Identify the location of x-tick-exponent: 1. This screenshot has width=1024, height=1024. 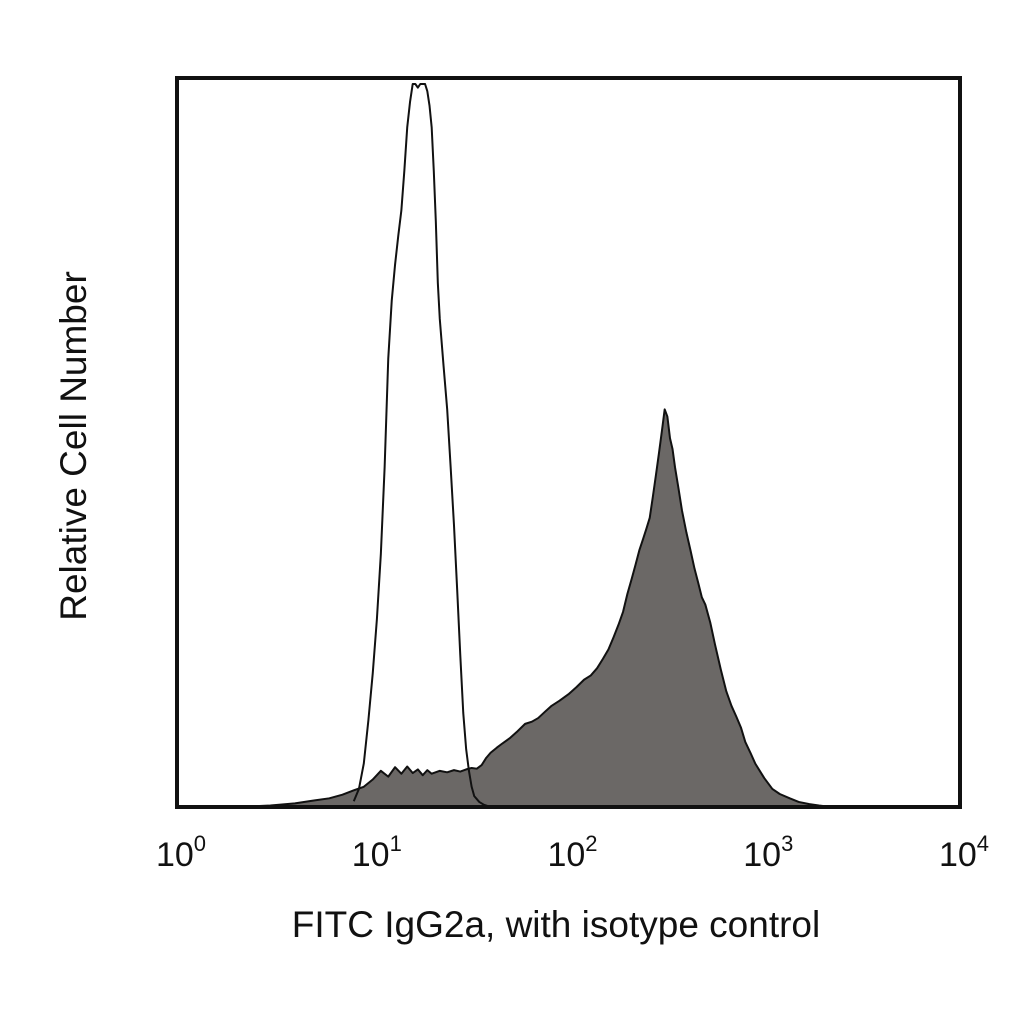
(396, 843).